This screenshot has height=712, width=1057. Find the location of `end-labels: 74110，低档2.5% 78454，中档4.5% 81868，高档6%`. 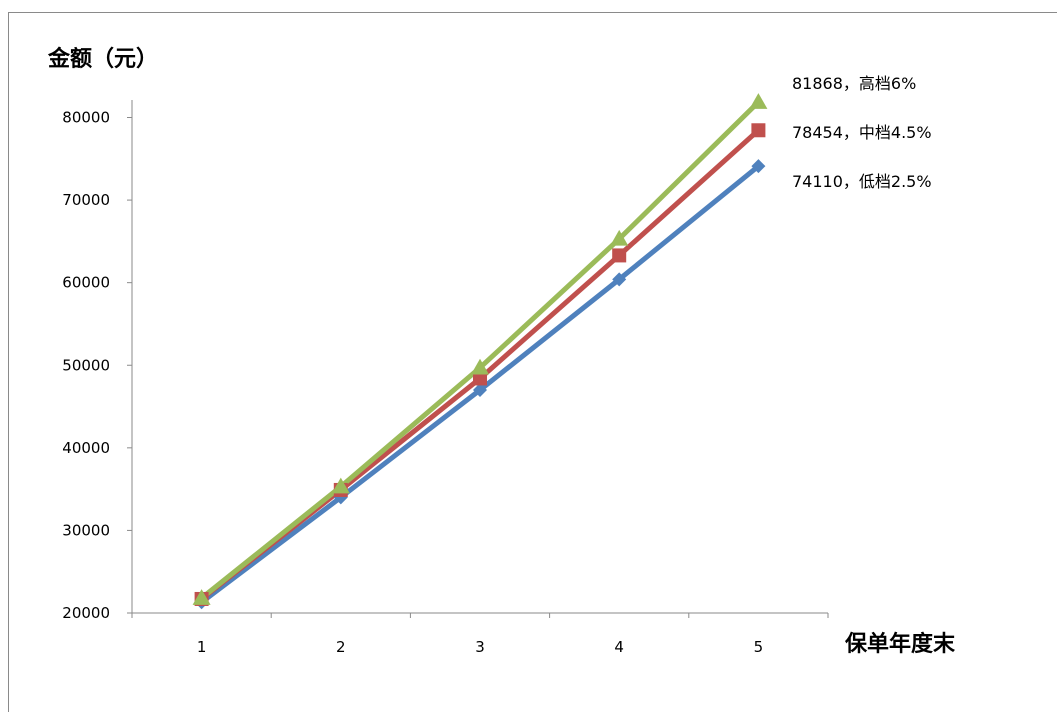

end-labels: 74110，低档2.5% 78454，中档4.5% 81868，高档6% is located at coordinates (862, 132).